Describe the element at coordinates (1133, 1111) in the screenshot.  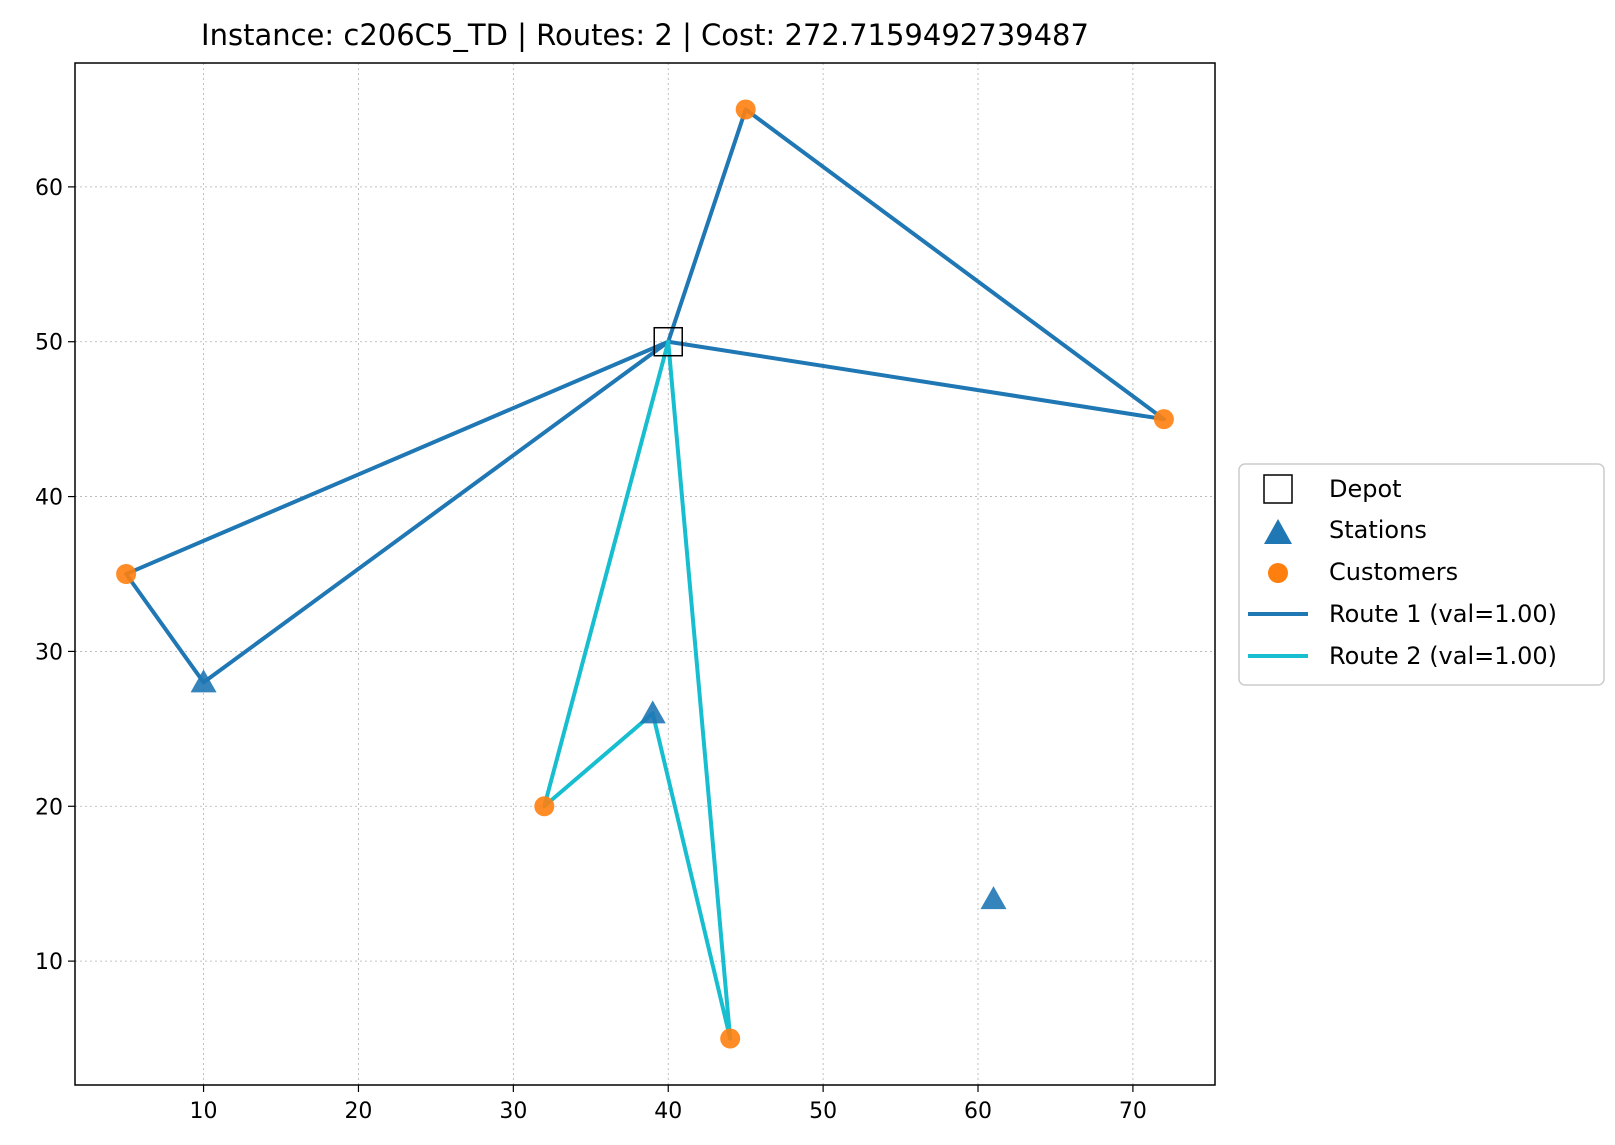
I see `x-tick-label: 70` at that location.